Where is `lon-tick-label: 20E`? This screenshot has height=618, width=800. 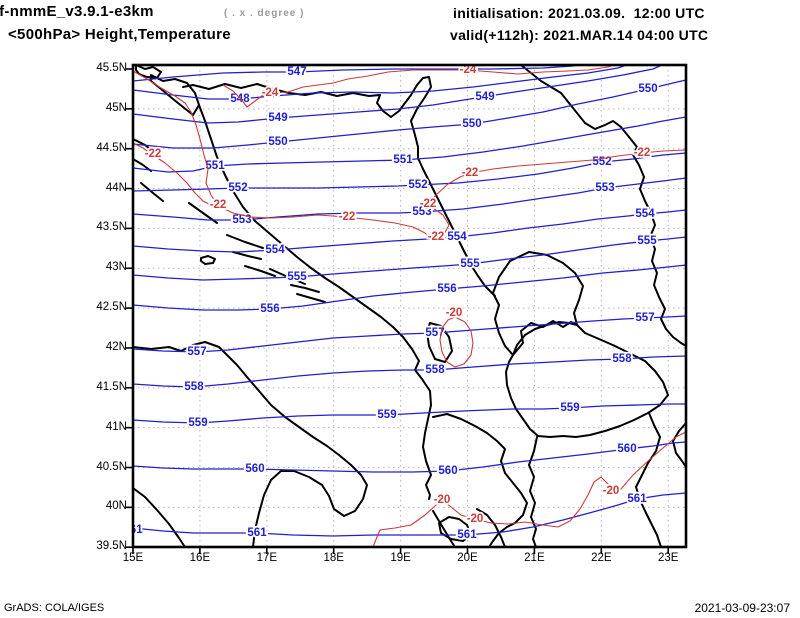 lon-tick-label: 20E is located at coordinates (467, 558).